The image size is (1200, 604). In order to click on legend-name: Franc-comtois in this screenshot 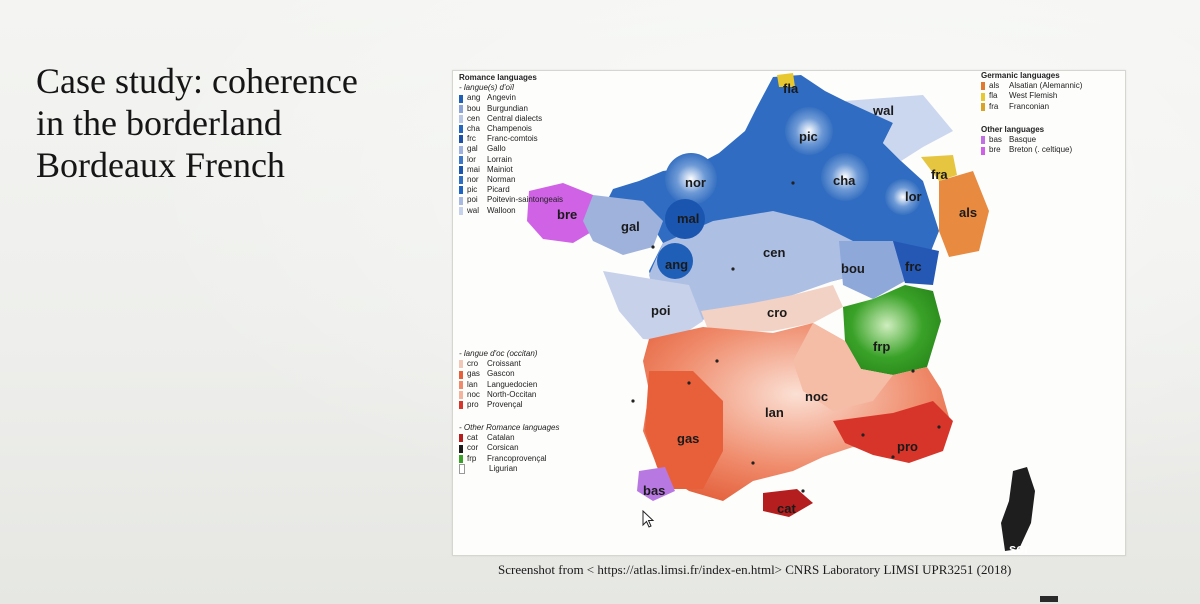, I will do `click(512, 139)`.